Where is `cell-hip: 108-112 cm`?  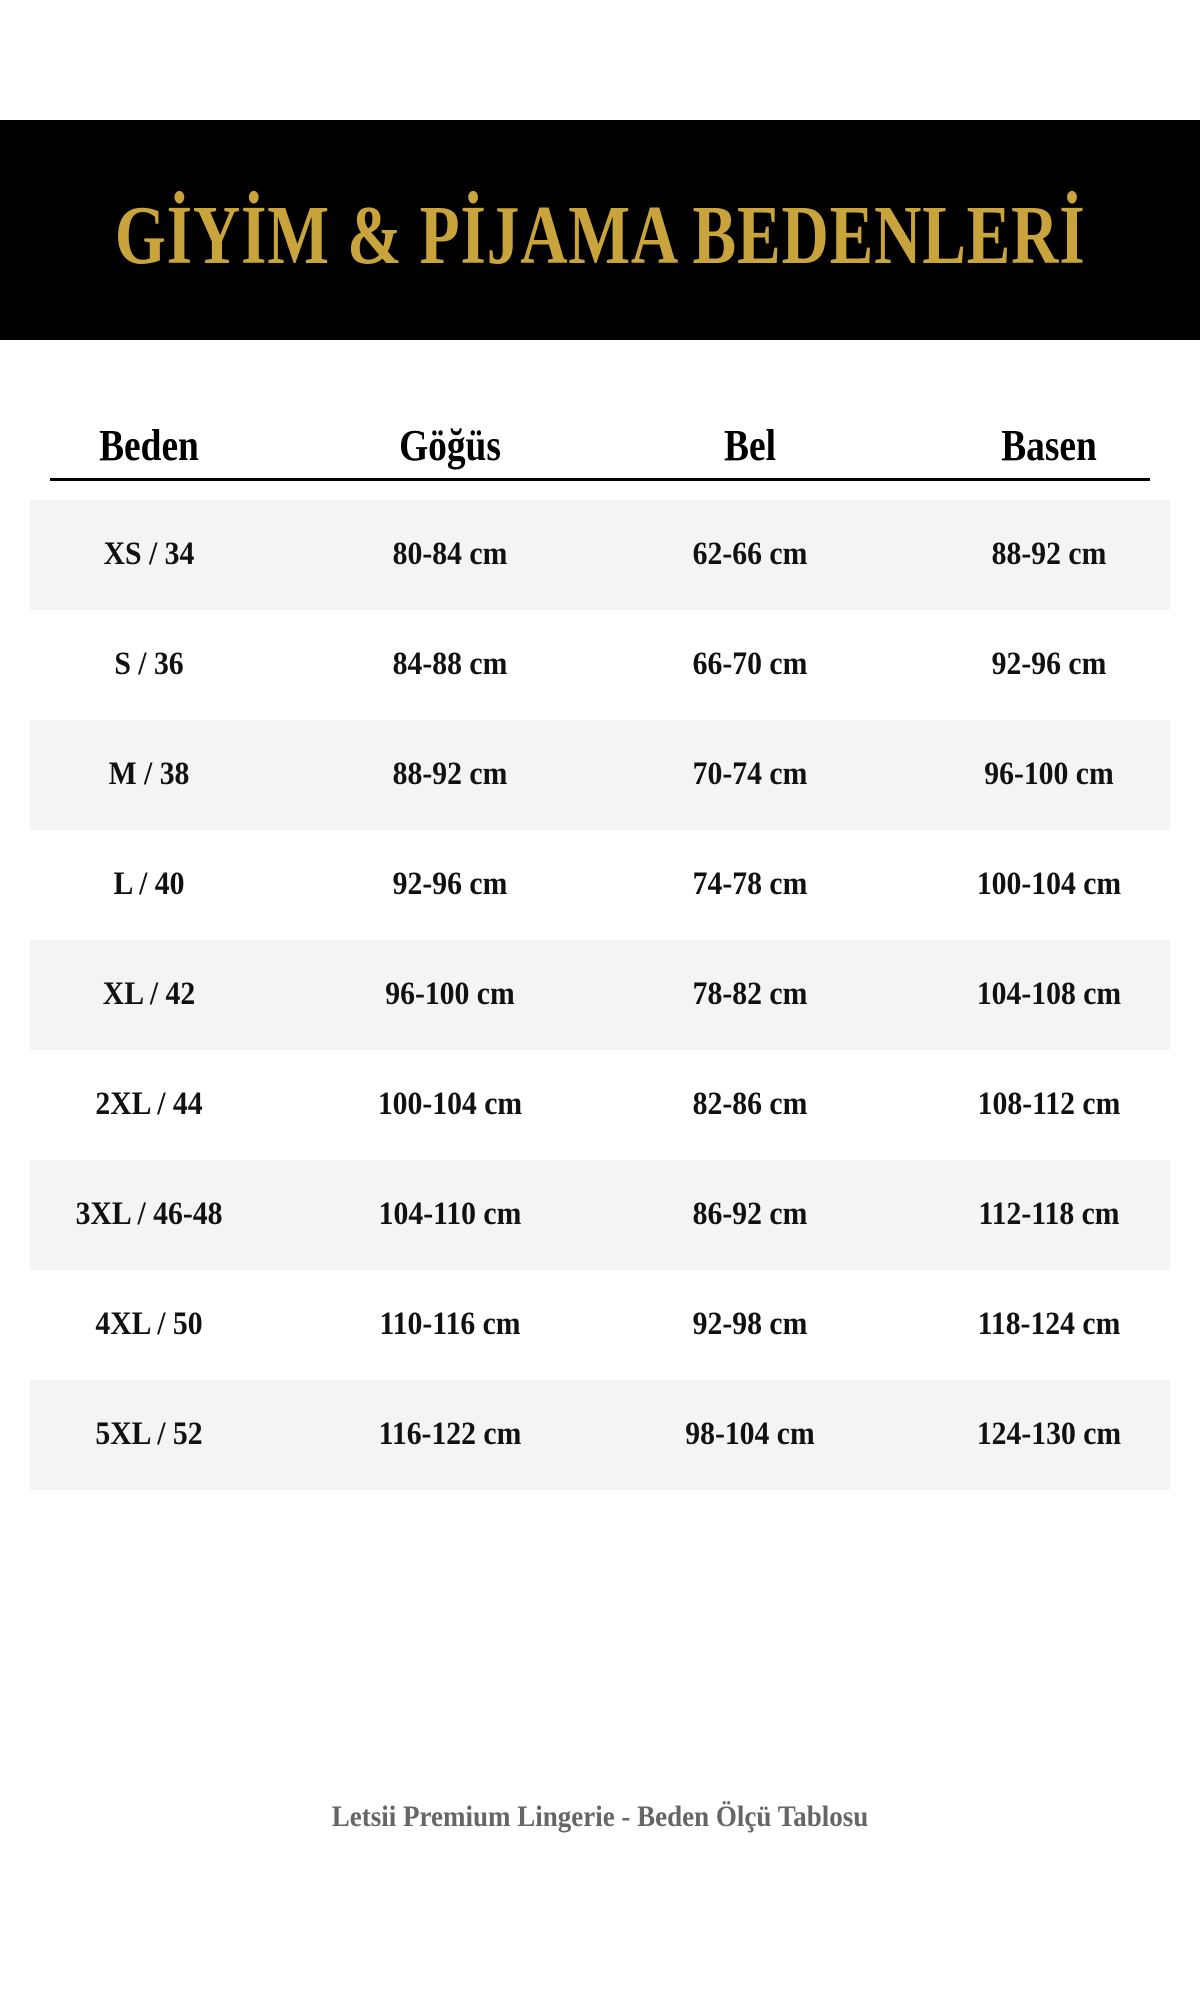
cell-hip: 108-112 cm is located at coordinates (1049, 1104).